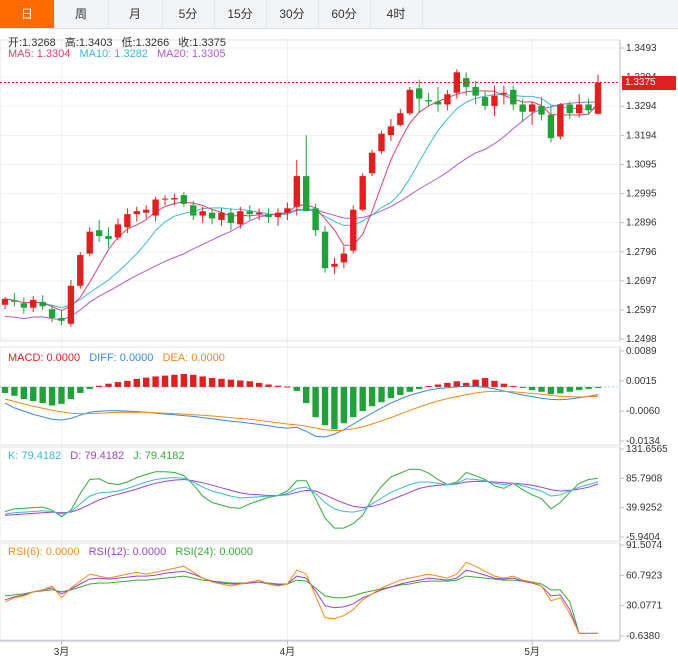  Describe the element at coordinates (641, 339) in the screenshot. I see `price-tick-label: 1.2498` at that location.